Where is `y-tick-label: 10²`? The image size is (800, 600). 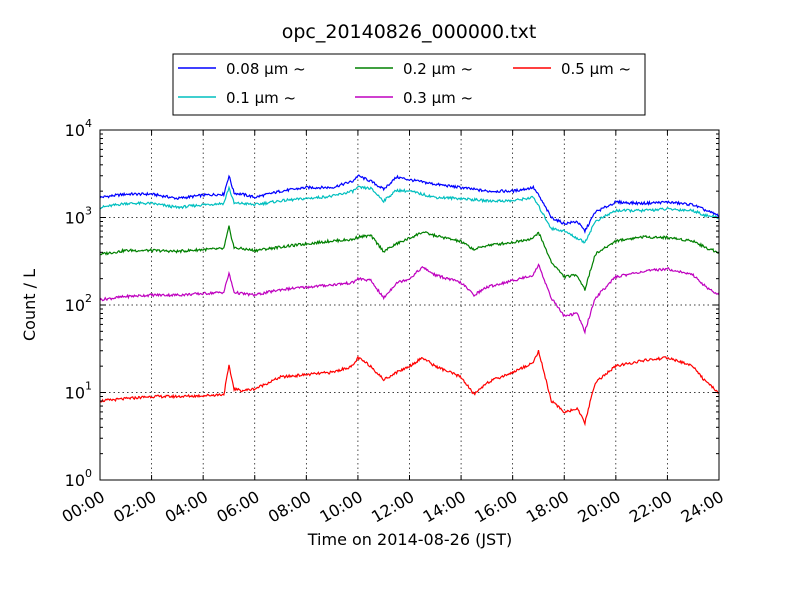
y-tick-label: 10² is located at coordinates (78, 303).